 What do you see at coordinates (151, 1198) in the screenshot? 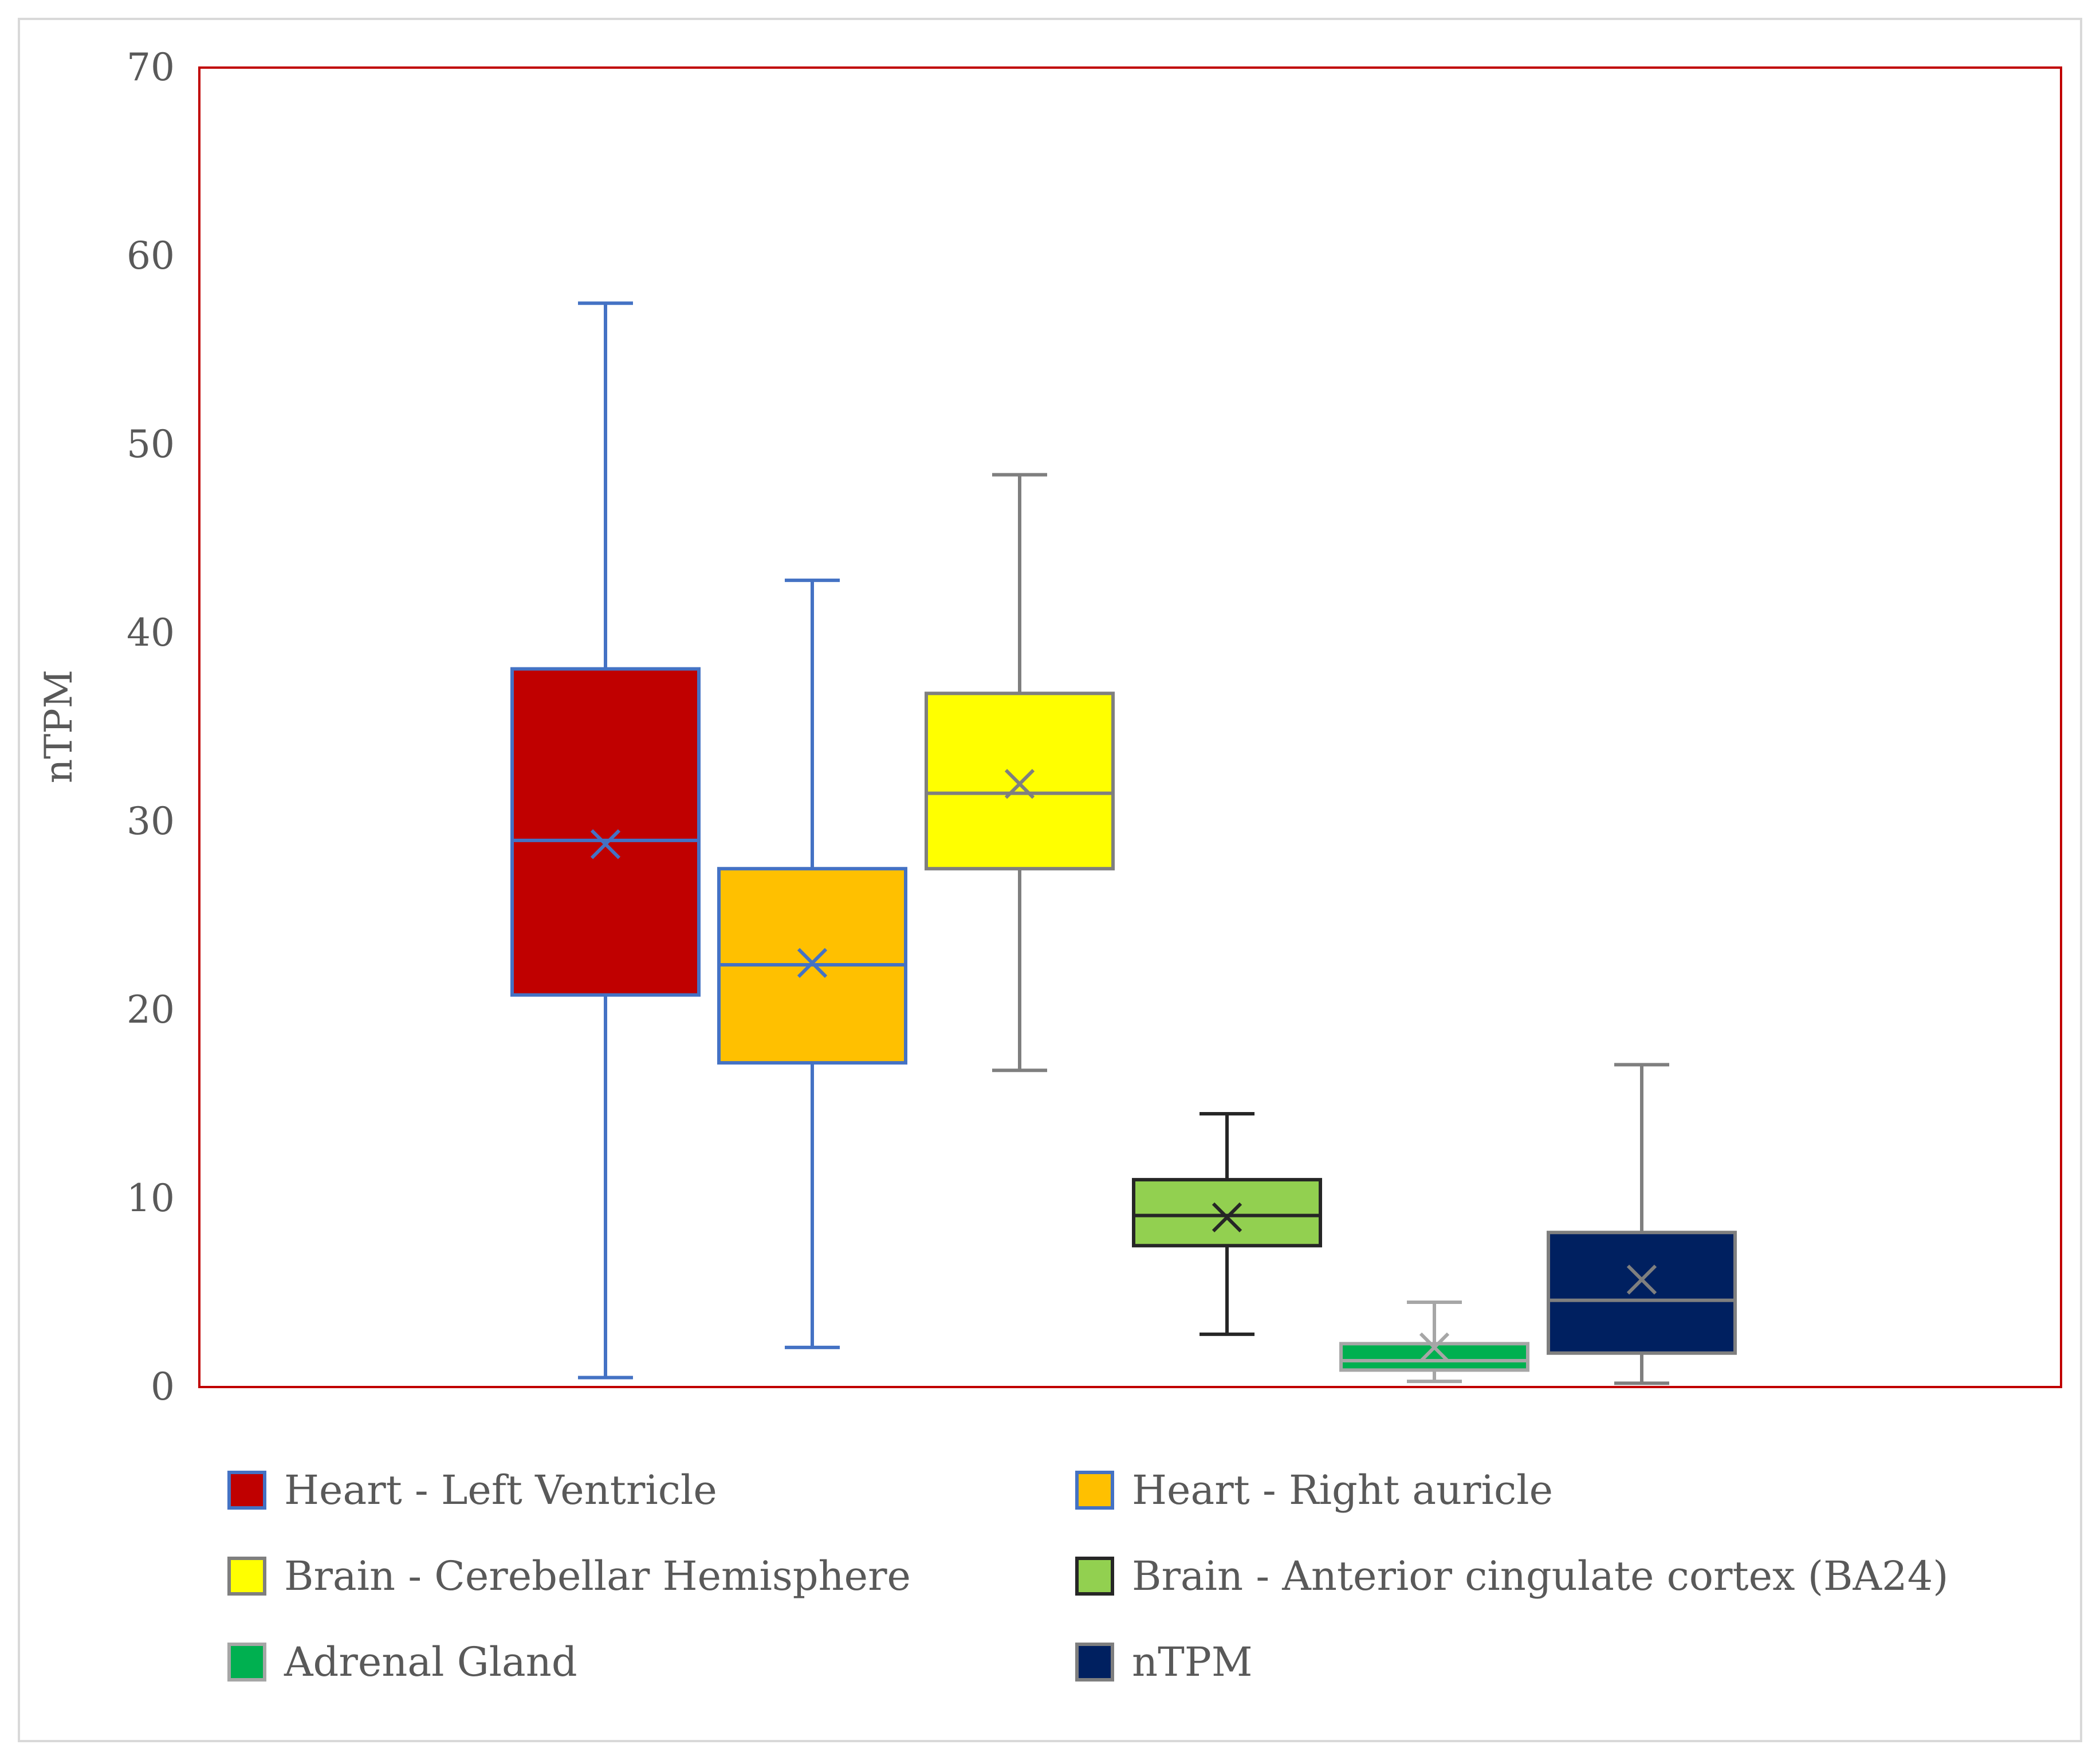
I see `y-tick-label: 10` at bounding box center [151, 1198].